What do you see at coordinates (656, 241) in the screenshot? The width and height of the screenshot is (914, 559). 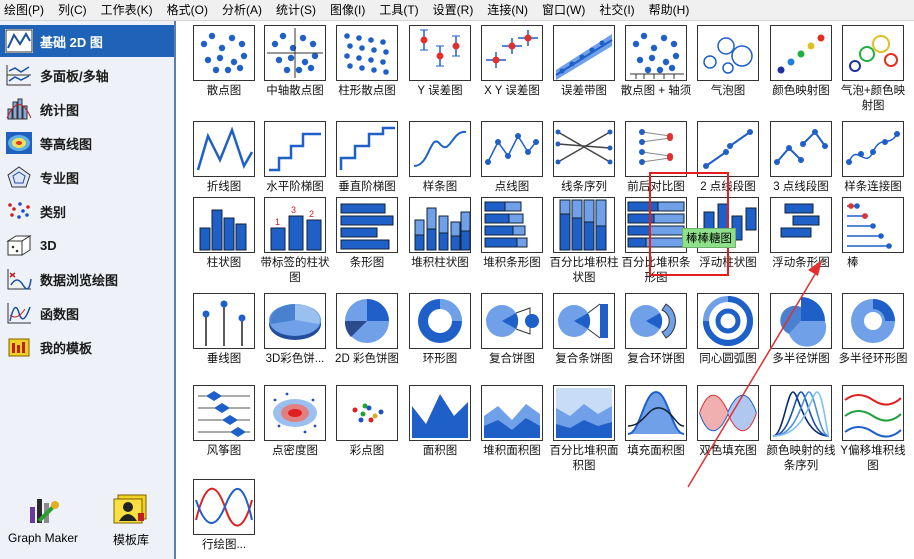 I see `template-tile: 百分比堆积条形图` at bounding box center [656, 241].